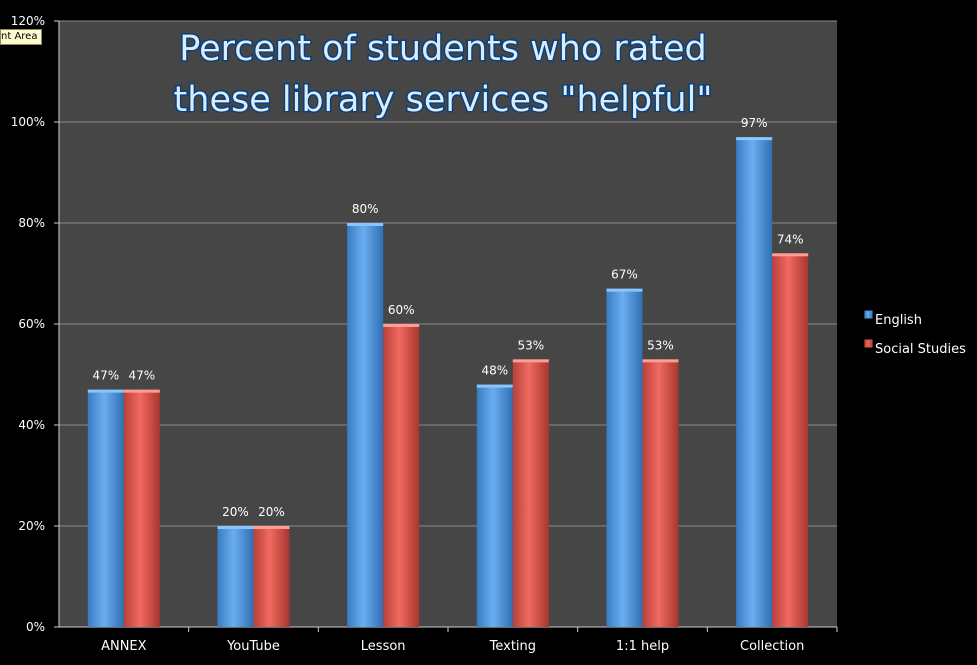 The width and height of the screenshot is (977, 665). I want to click on data-label: 48%, so click(494, 371).